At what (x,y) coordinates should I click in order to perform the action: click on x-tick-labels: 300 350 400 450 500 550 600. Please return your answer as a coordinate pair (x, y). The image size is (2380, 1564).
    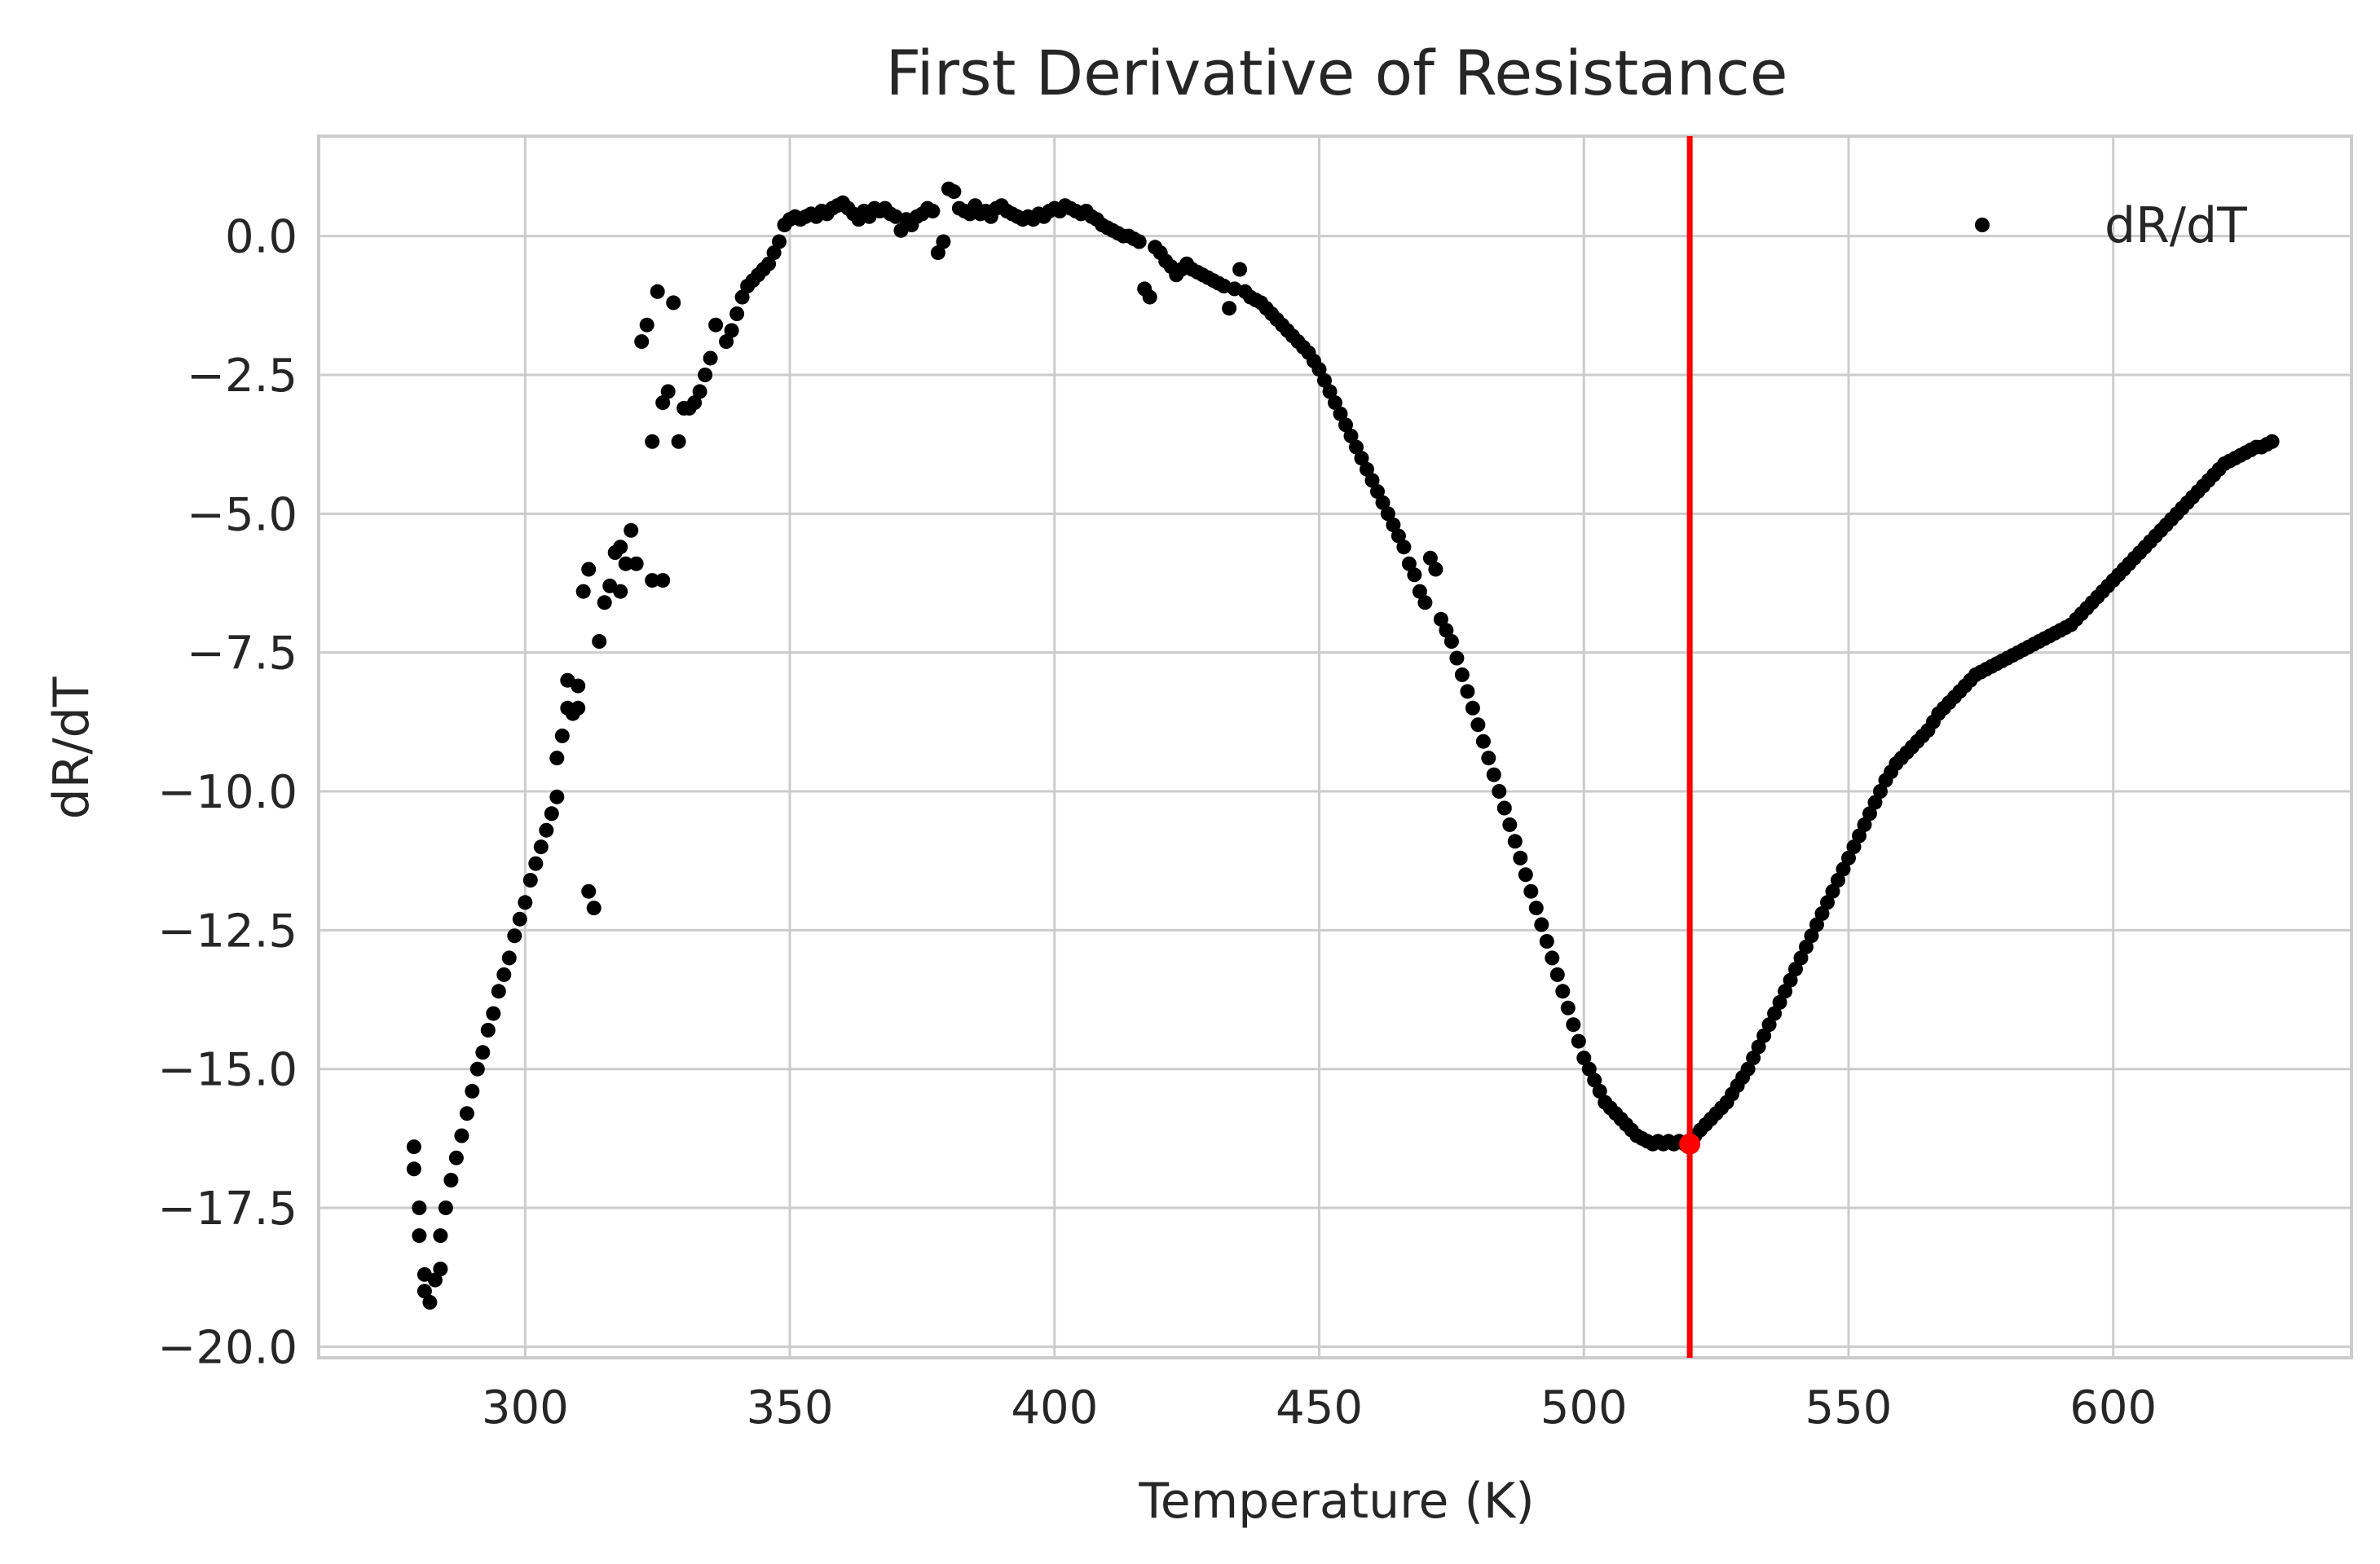
    Looking at the image, I should click on (1320, 1407).